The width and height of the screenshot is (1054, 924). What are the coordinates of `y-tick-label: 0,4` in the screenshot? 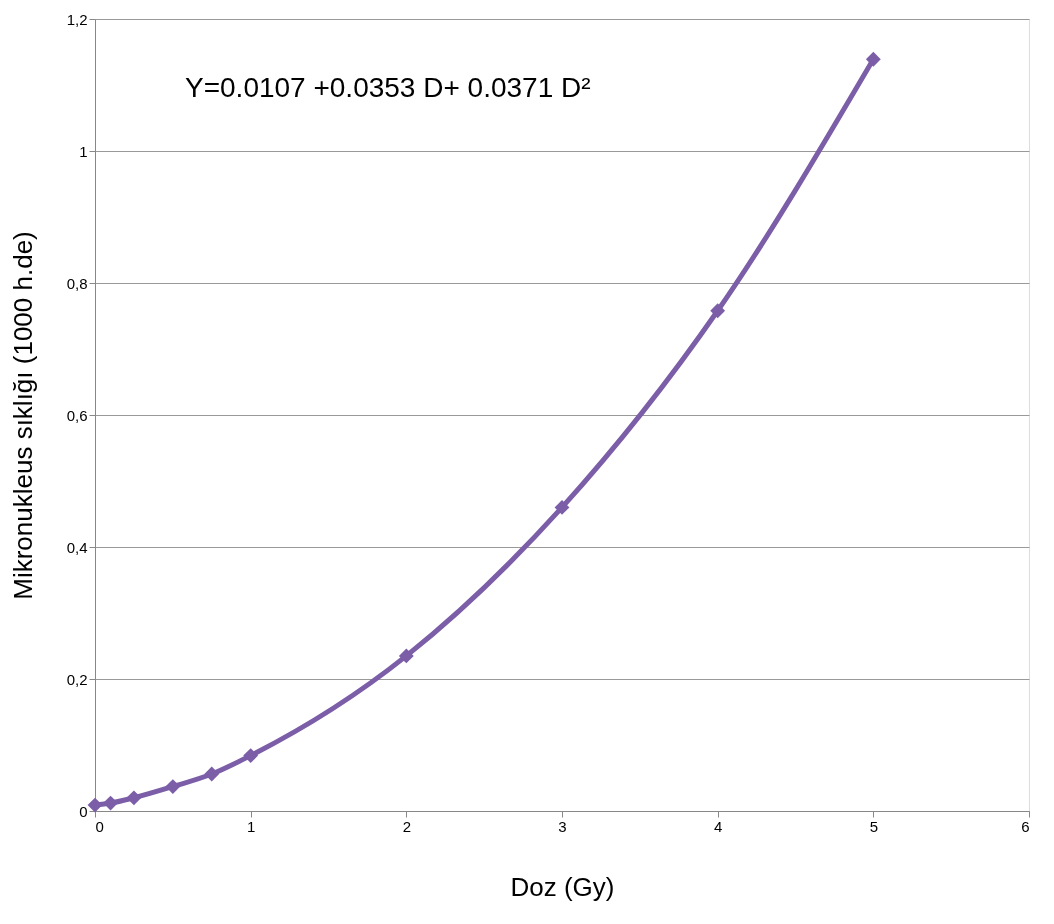 It's located at (77, 547).